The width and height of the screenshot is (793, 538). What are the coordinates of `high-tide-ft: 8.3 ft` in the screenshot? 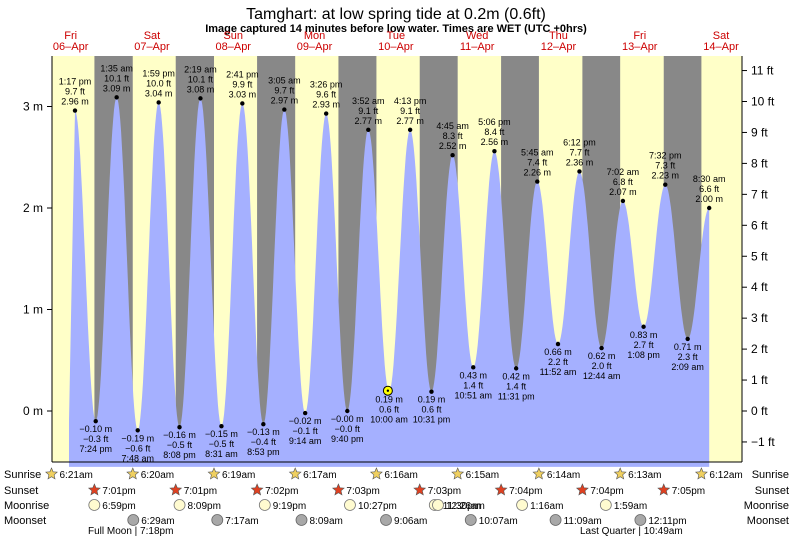 It's located at (453, 136).